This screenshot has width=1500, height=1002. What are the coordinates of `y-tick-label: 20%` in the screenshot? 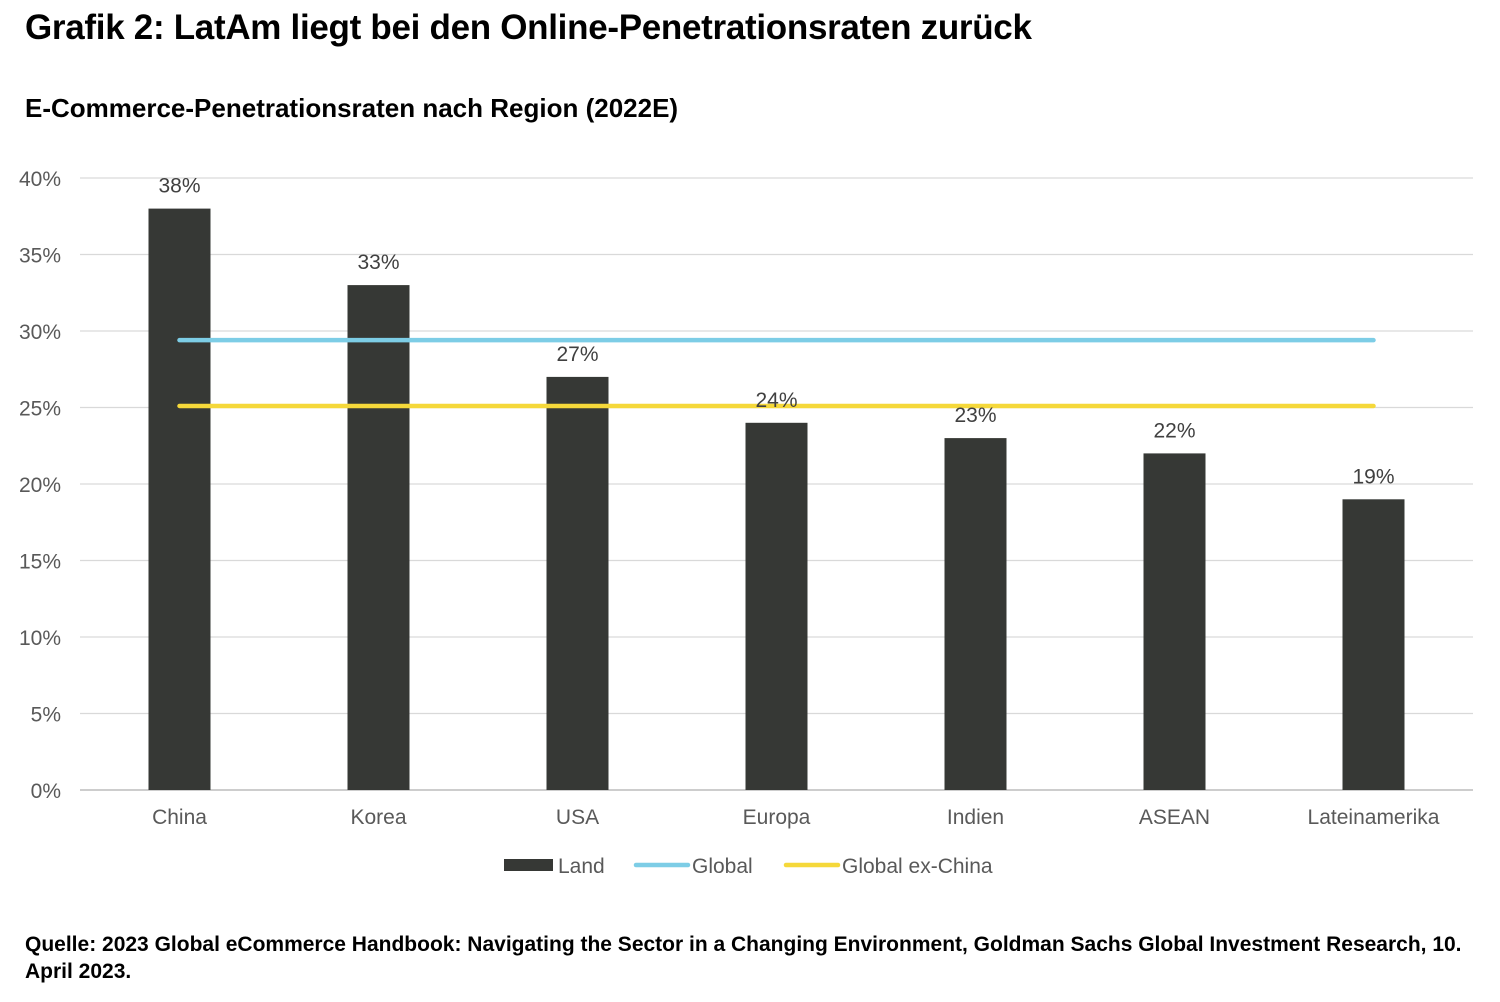 It's located at (40, 485).